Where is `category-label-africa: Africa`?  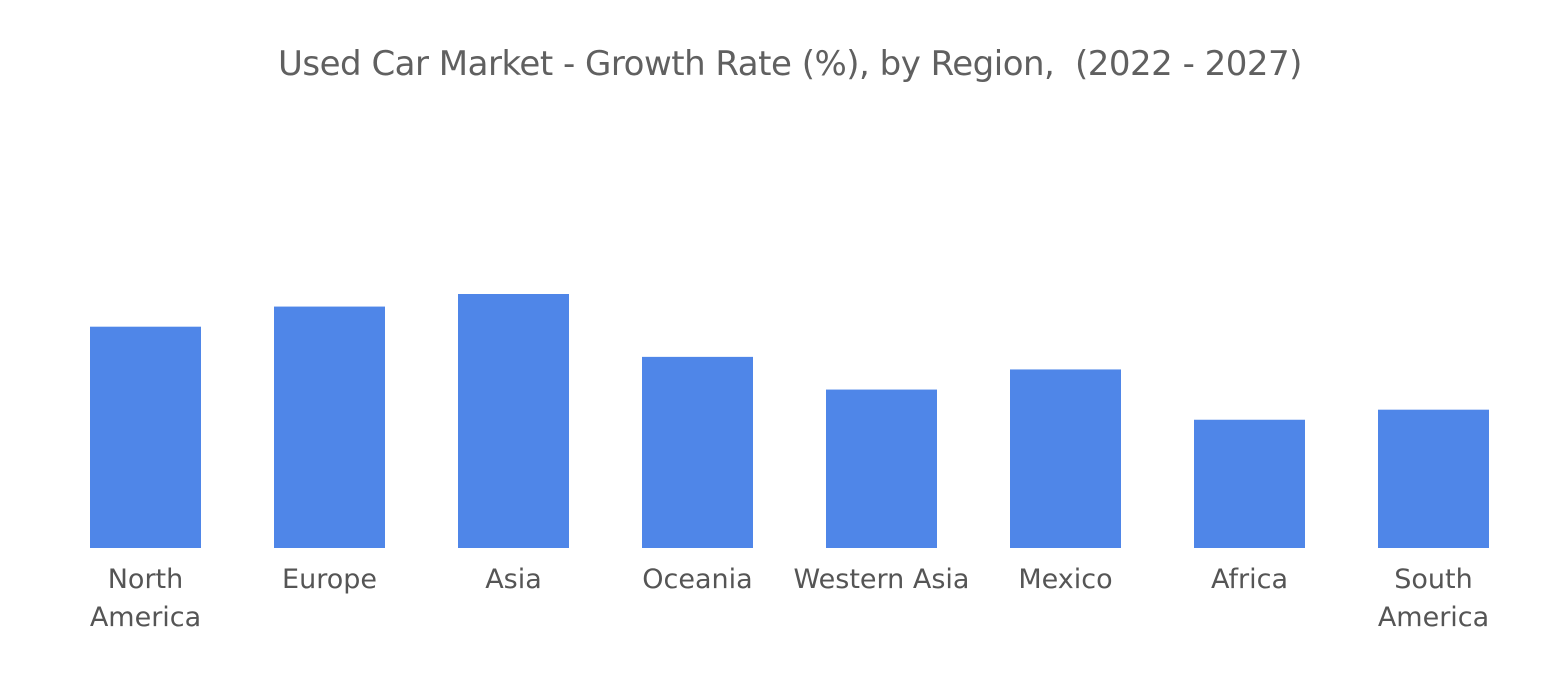 category-label-africa: Africa is located at coordinates (1249, 579).